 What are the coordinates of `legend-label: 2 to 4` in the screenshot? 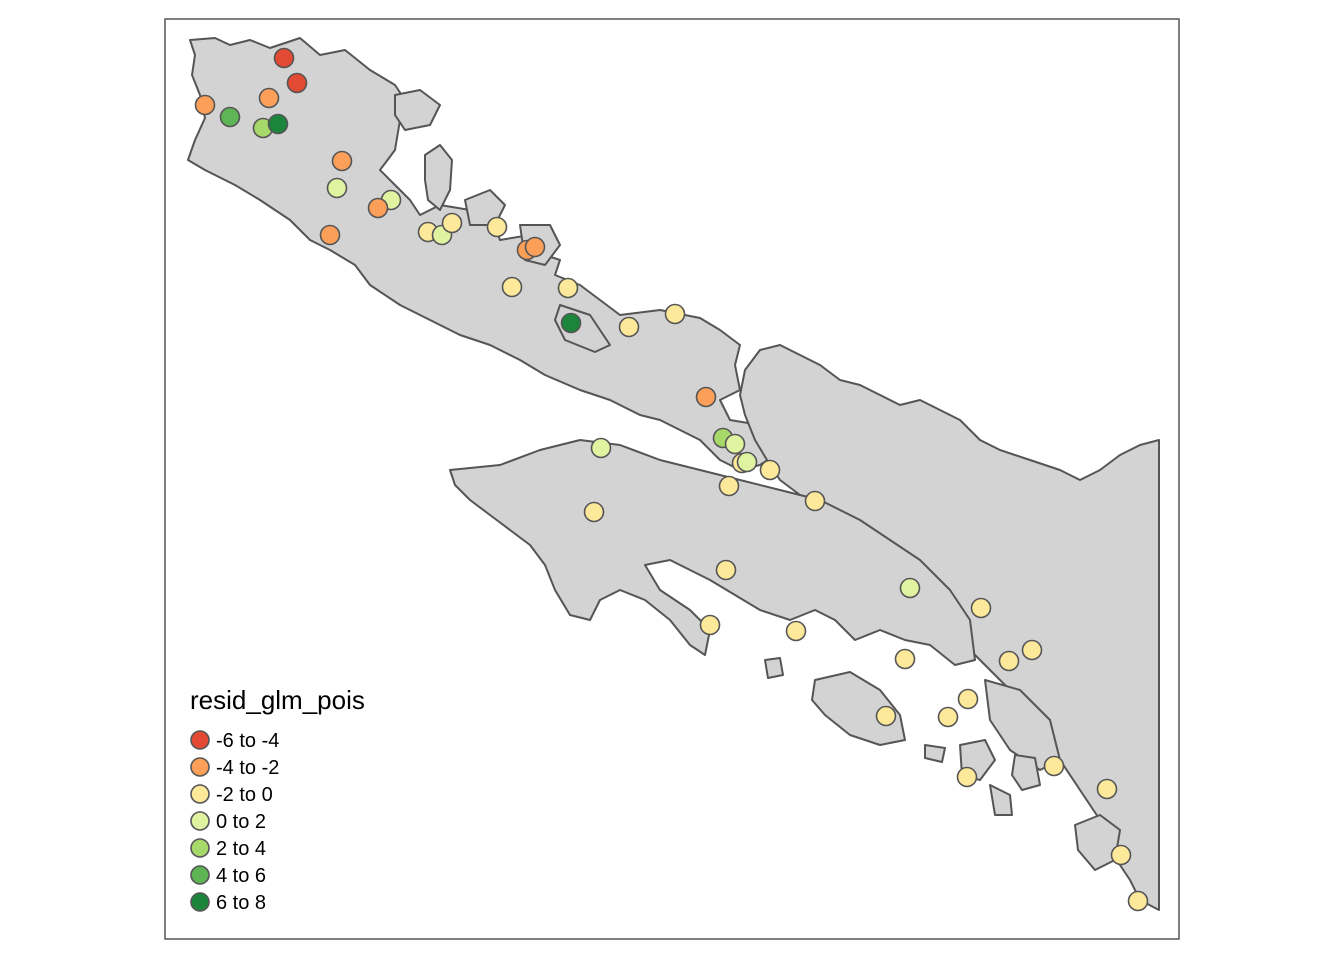 It's located at (241, 849).